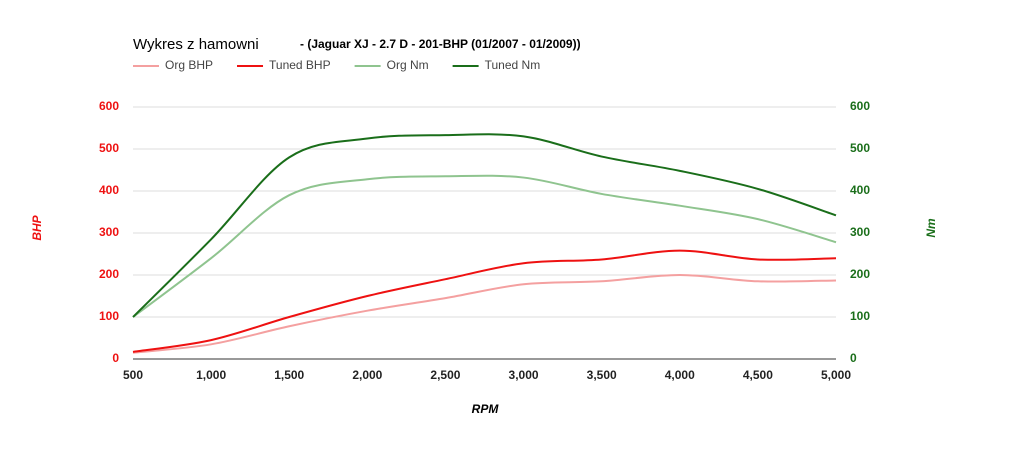  What do you see at coordinates (115, 358) in the screenshot?
I see `y-tick-label: 0` at bounding box center [115, 358].